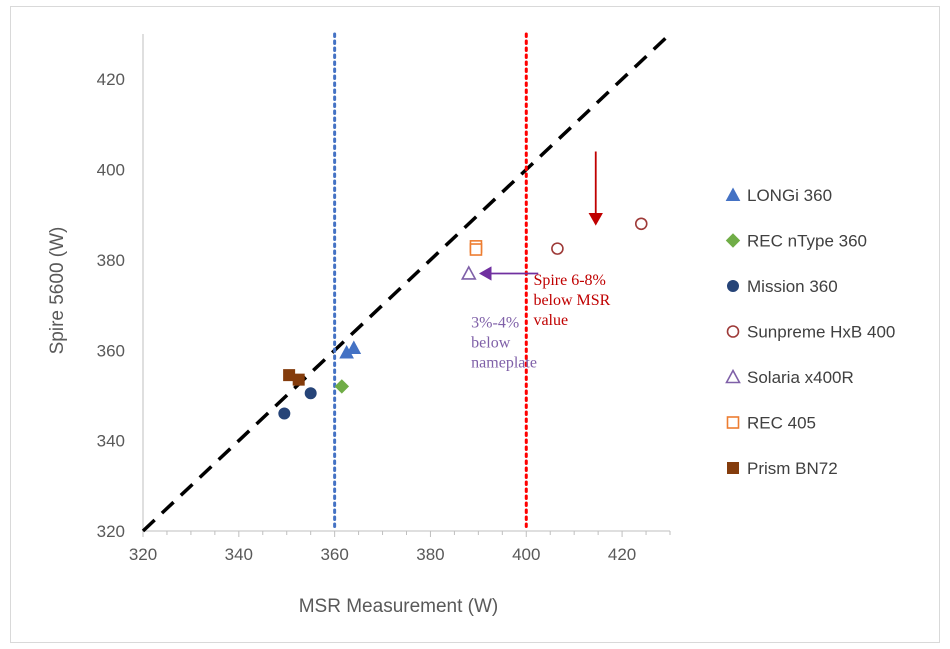 This screenshot has height=649, width=950. What do you see at coordinates (463, 318) in the screenshot?
I see `data-points` at bounding box center [463, 318].